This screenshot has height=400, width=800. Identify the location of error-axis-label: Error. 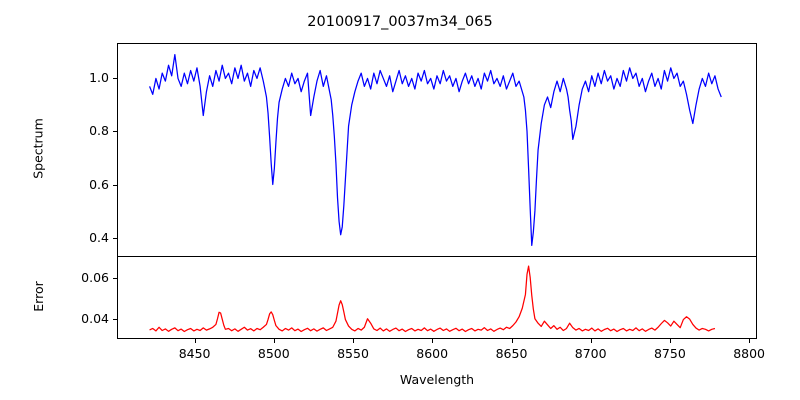
(38, 296).